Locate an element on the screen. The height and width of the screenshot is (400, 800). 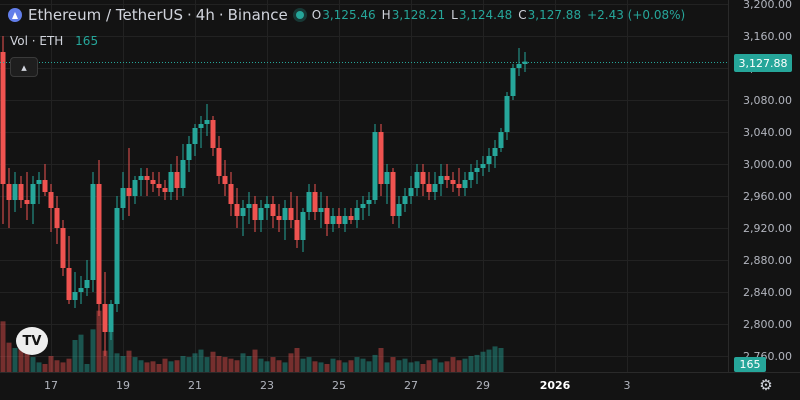
volume-value: 165 is located at coordinates (87, 41).